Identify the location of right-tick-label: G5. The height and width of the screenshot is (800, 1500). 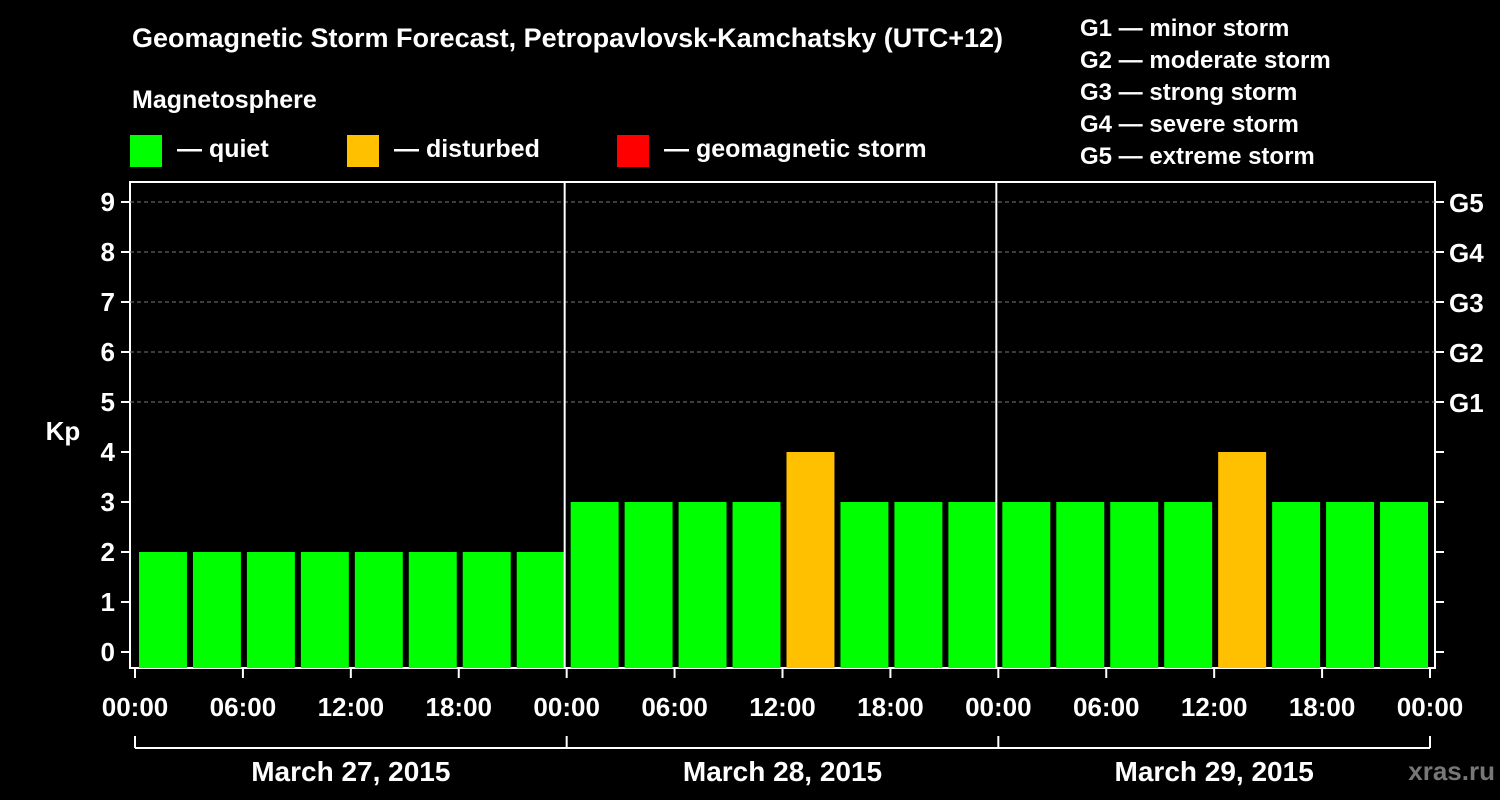
(1466, 203).